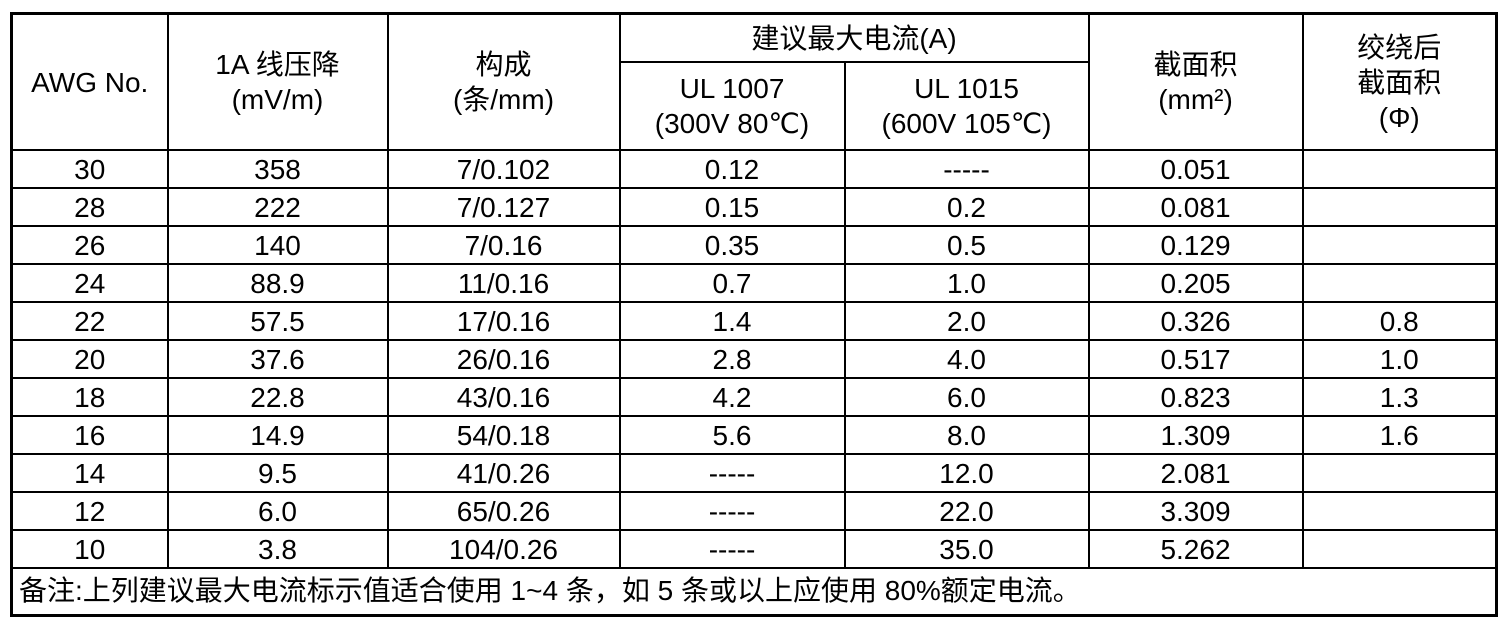  I want to click on table-row: 14 9.5 41/0.26 ----- 12.0 2.081, so click(754, 473).